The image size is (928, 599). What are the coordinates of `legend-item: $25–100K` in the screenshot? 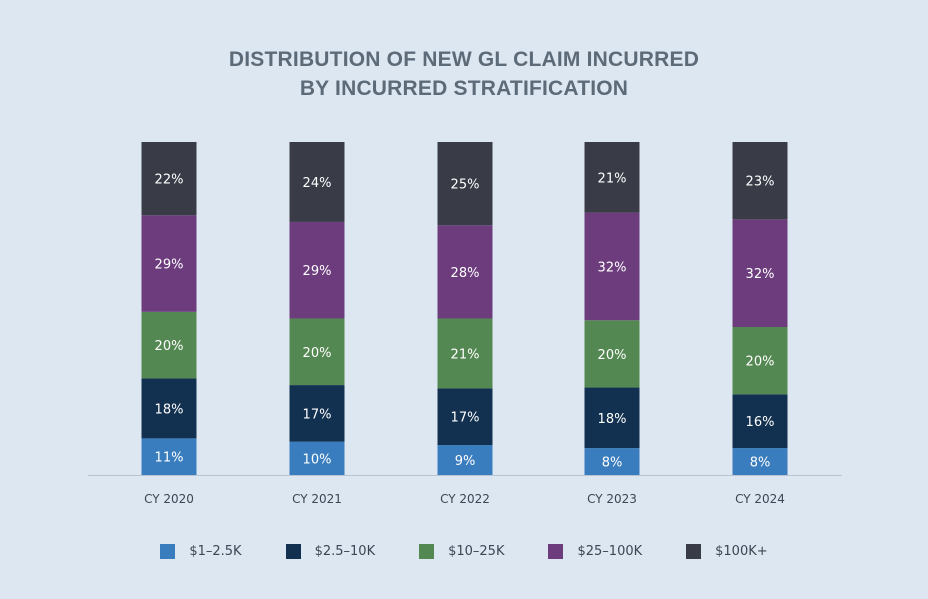 It's located at (595, 551).